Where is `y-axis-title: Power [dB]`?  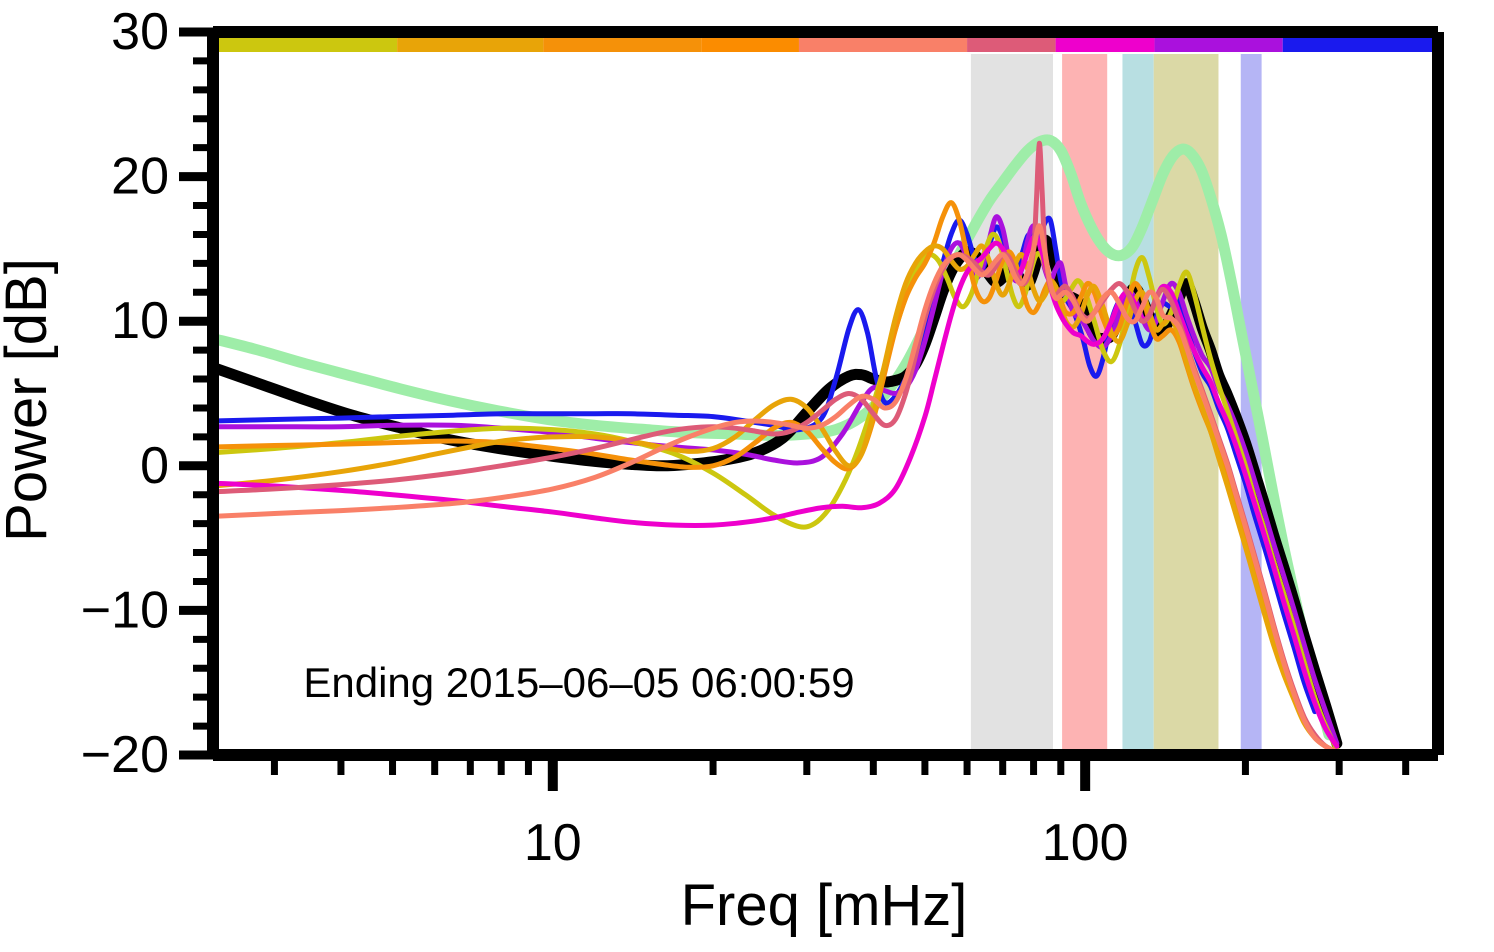
y-axis-title: Power [dB] is located at coordinates (29, 400).